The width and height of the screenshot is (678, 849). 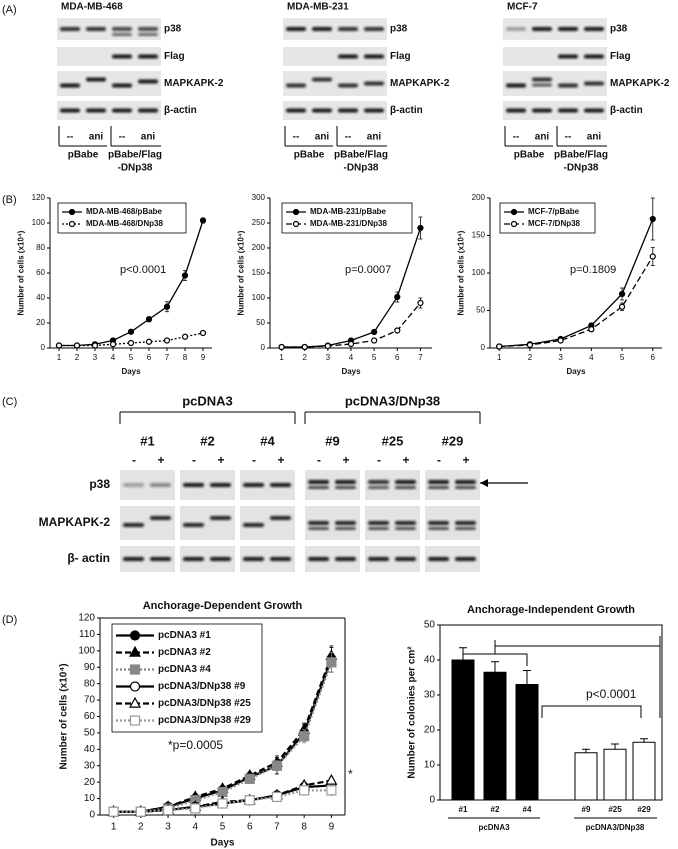 What do you see at coordinates (332, 440) in the screenshot?
I see `clone-label: #9` at bounding box center [332, 440].